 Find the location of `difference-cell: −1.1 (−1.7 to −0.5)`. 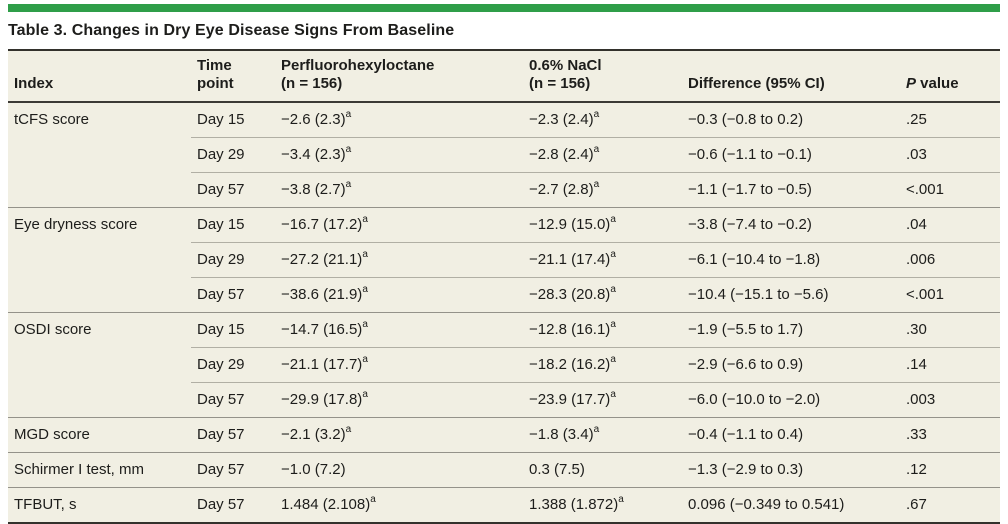

difference-cell: −1.1 (−1.7 to −0.5) is located at coordinates (791, 190).